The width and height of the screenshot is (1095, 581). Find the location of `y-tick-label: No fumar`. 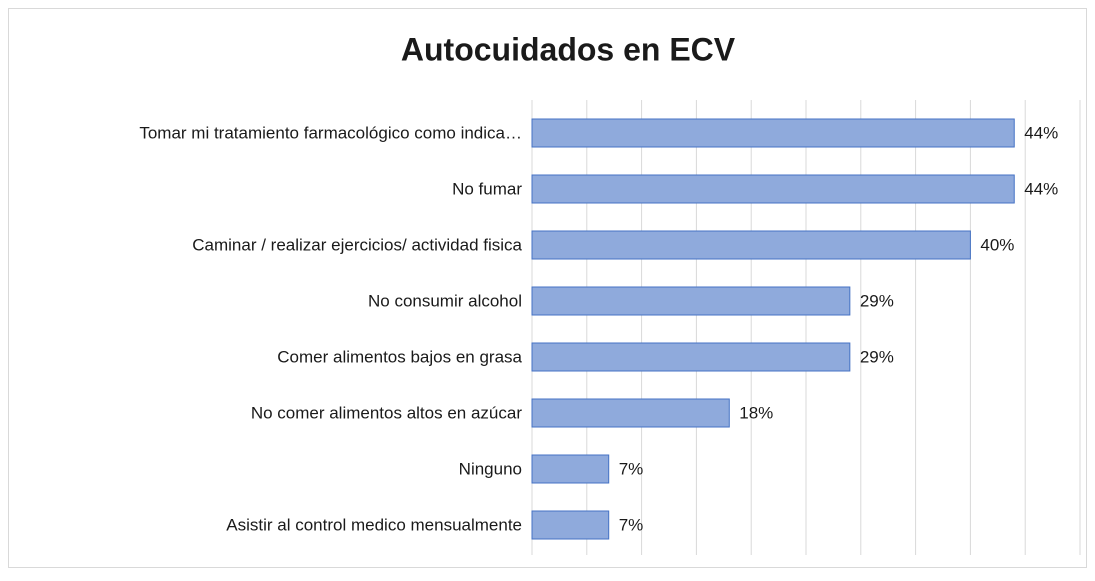

y-tick-label: No fumar is located at coordinates (487, 188).